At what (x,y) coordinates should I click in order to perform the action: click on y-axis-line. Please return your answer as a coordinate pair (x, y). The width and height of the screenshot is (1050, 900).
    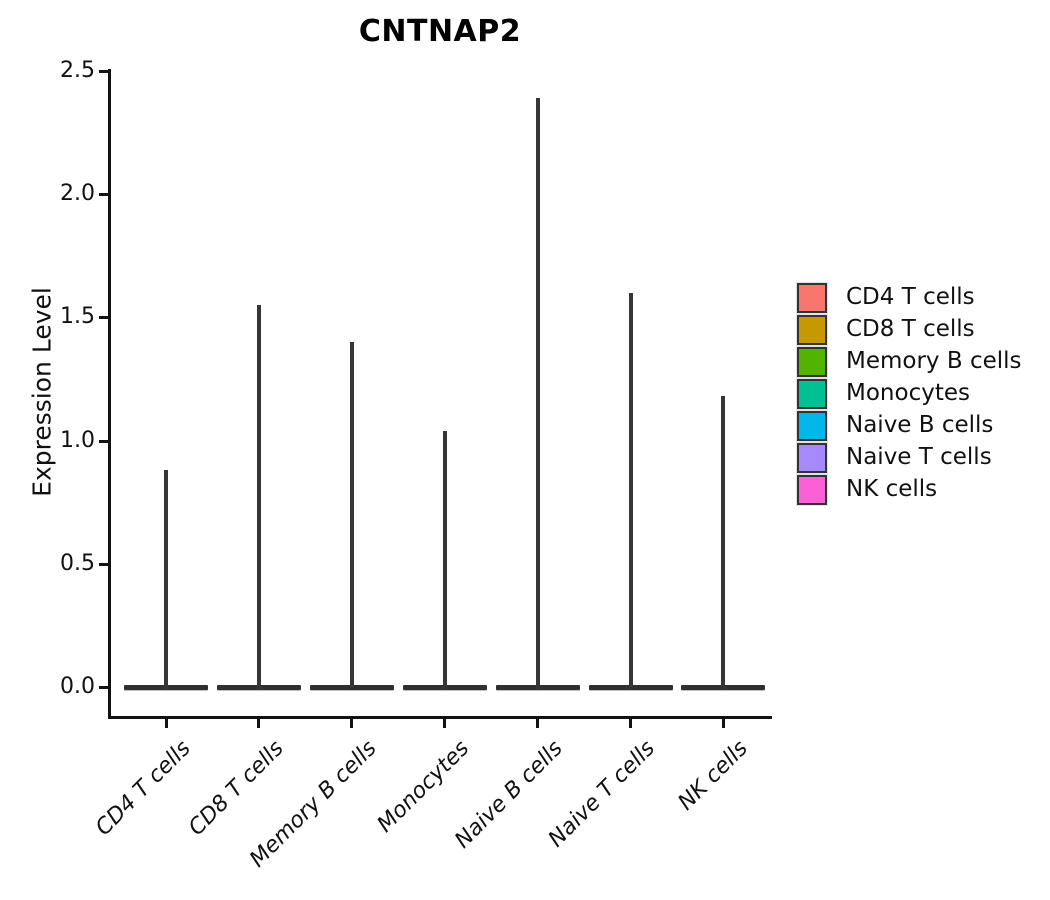
    Looking at the image, I should click on (109, 394).